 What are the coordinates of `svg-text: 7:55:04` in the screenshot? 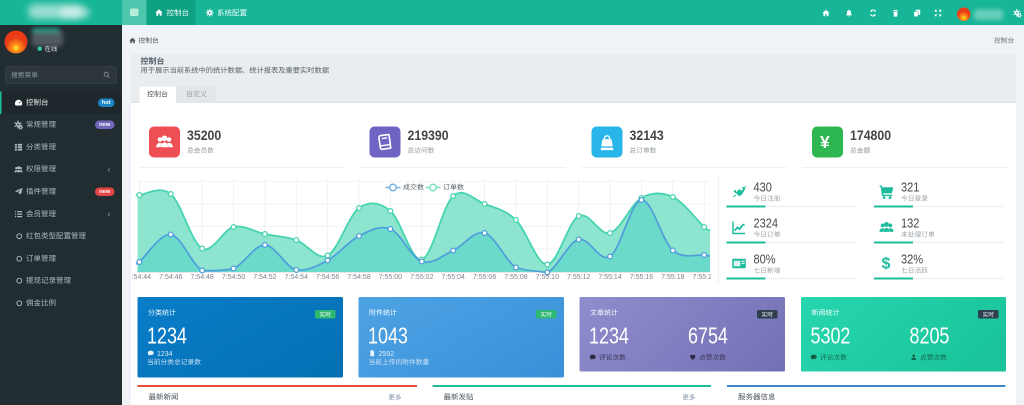 It's located at (453, 277).